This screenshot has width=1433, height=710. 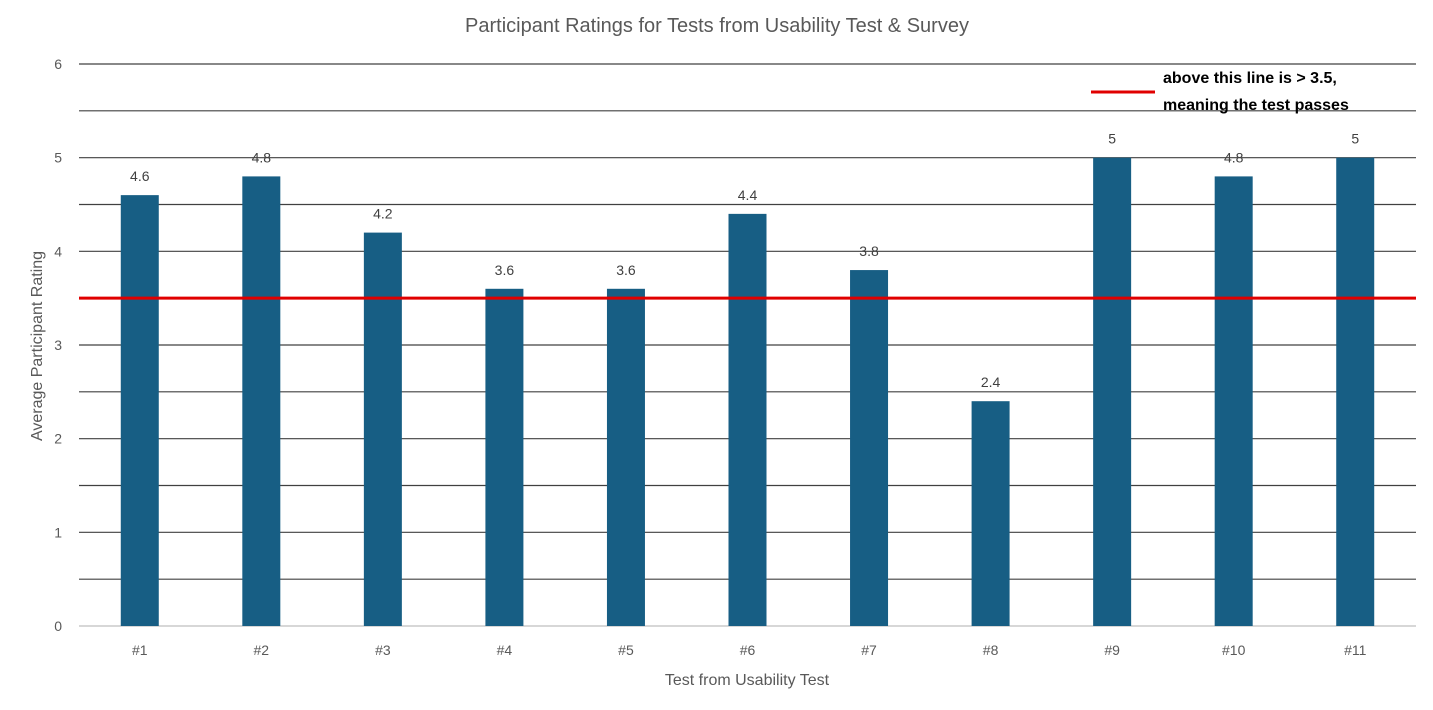 I want to click on data-label: 4.2, so click(x=383, y=214).